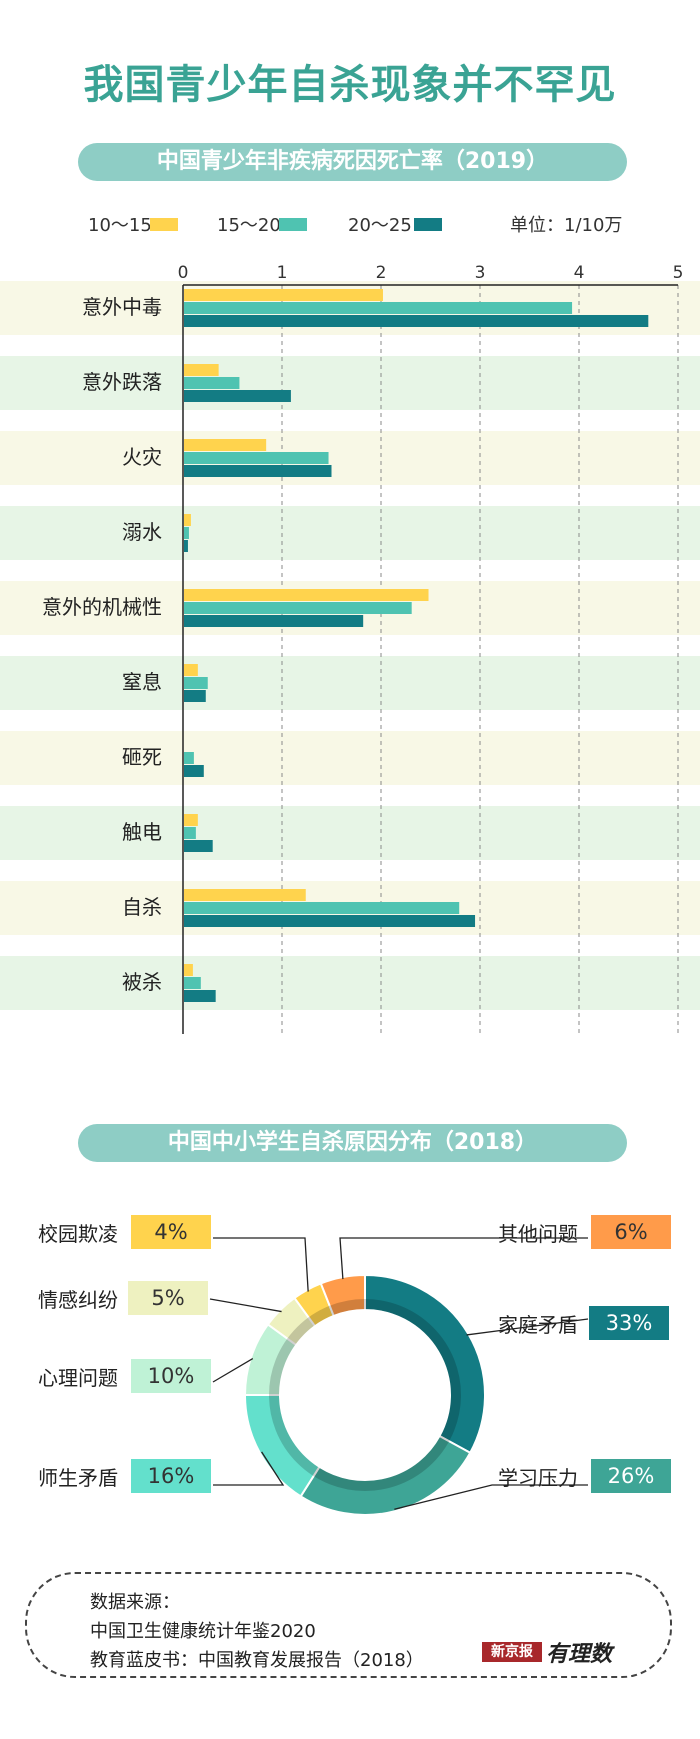 This screenshot has height=1739, width=700. Describe the element at coordinates (348, 1625) in the screenshot. I see `source-box` at that location.